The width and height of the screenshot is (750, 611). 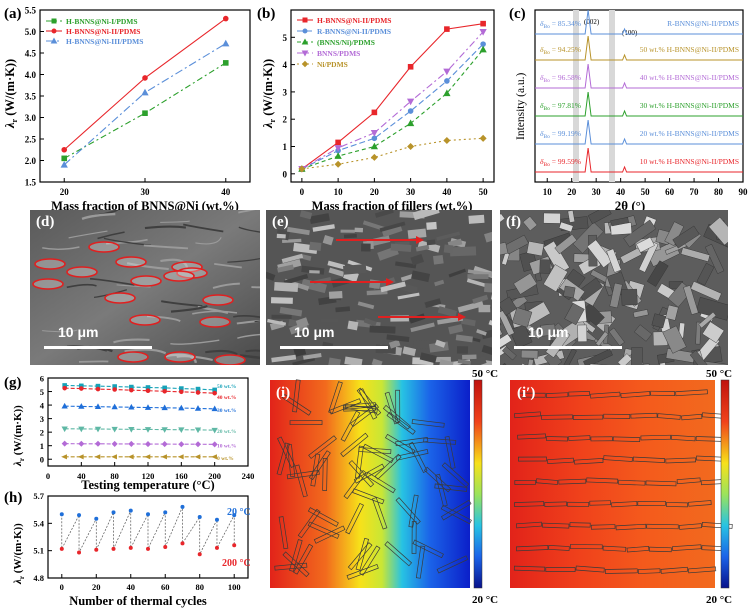 I want to click on sem-image-e: (e) 10 μm, so click(x=379, y=287).